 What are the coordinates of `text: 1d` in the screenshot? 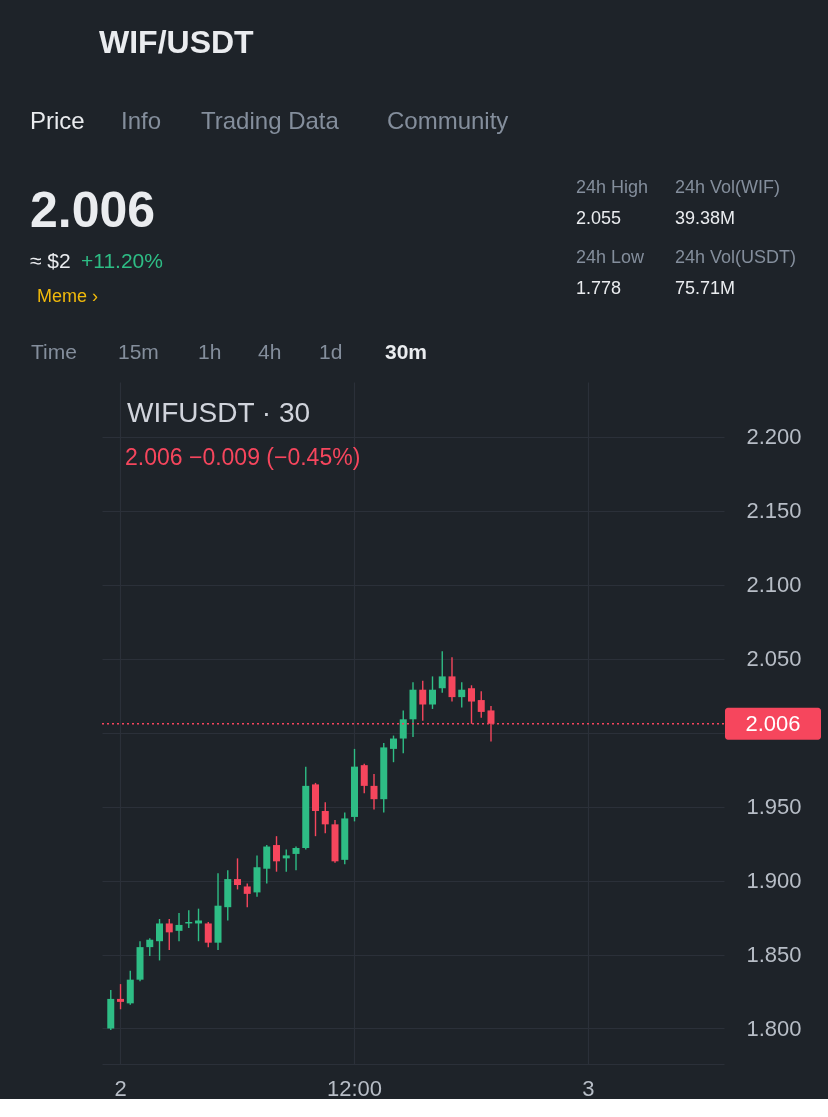 It's located at (331, 351).